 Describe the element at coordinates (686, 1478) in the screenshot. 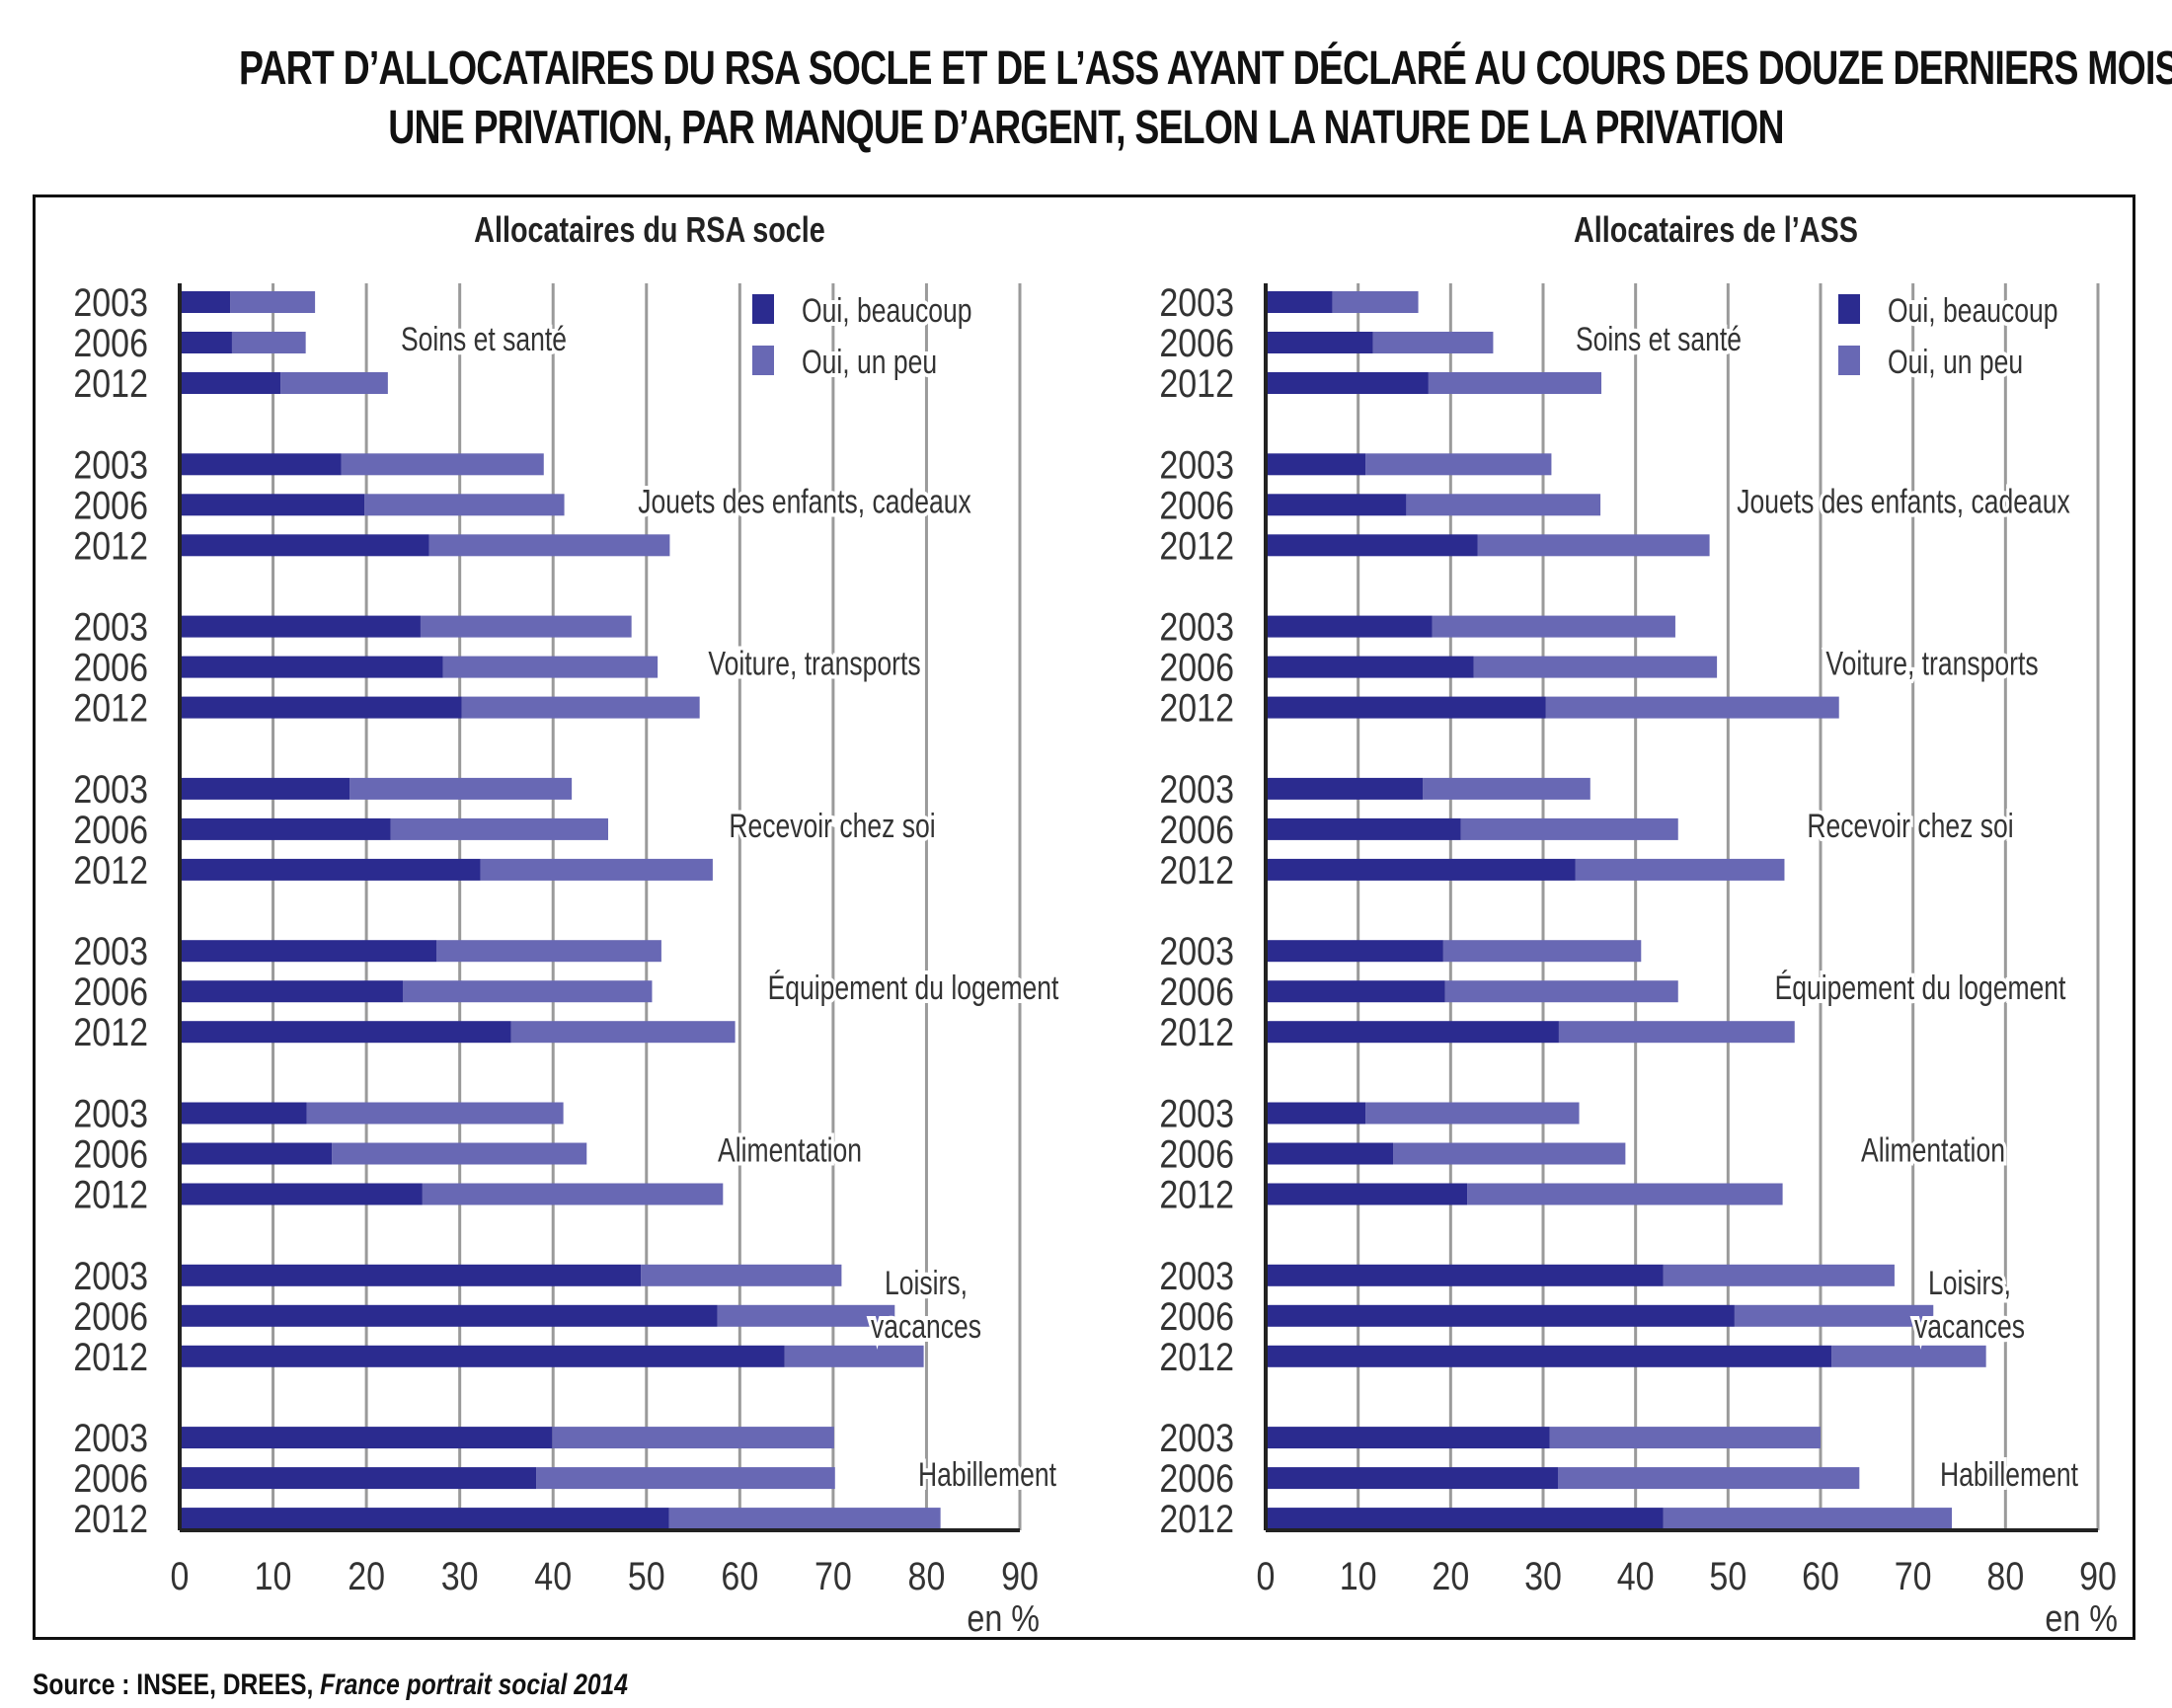

I see `bar-un-peu-rsa-7-2006` at that location.